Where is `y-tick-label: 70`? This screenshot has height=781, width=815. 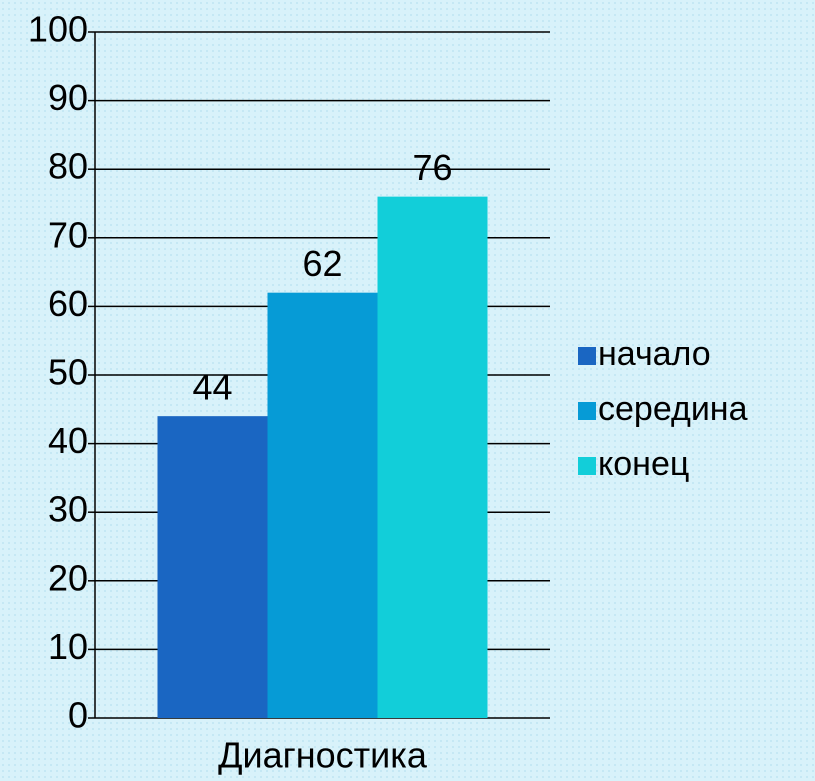 y-tick-label: 70 is located at coordinates (68, 234).